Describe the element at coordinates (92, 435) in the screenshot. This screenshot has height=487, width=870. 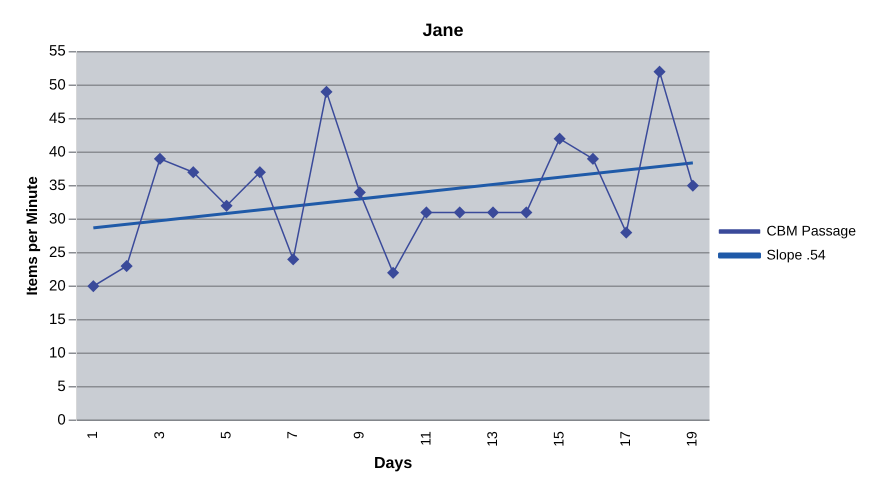
I see `x-tick-label: 1` at that location.